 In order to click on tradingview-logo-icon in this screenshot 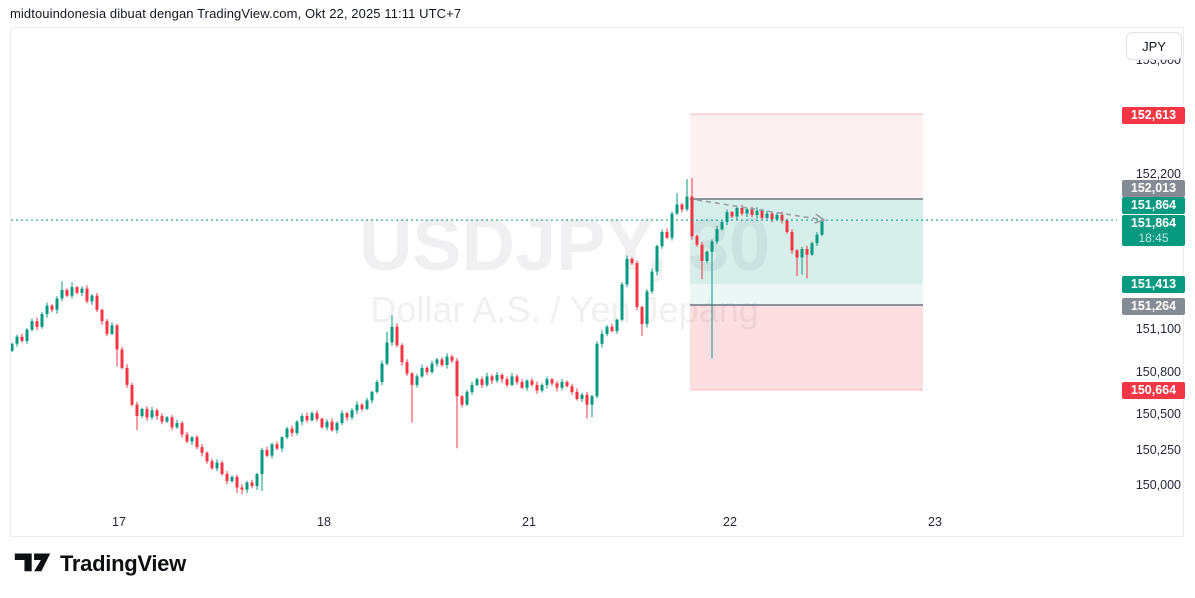, I will do `click(32, 562)`.